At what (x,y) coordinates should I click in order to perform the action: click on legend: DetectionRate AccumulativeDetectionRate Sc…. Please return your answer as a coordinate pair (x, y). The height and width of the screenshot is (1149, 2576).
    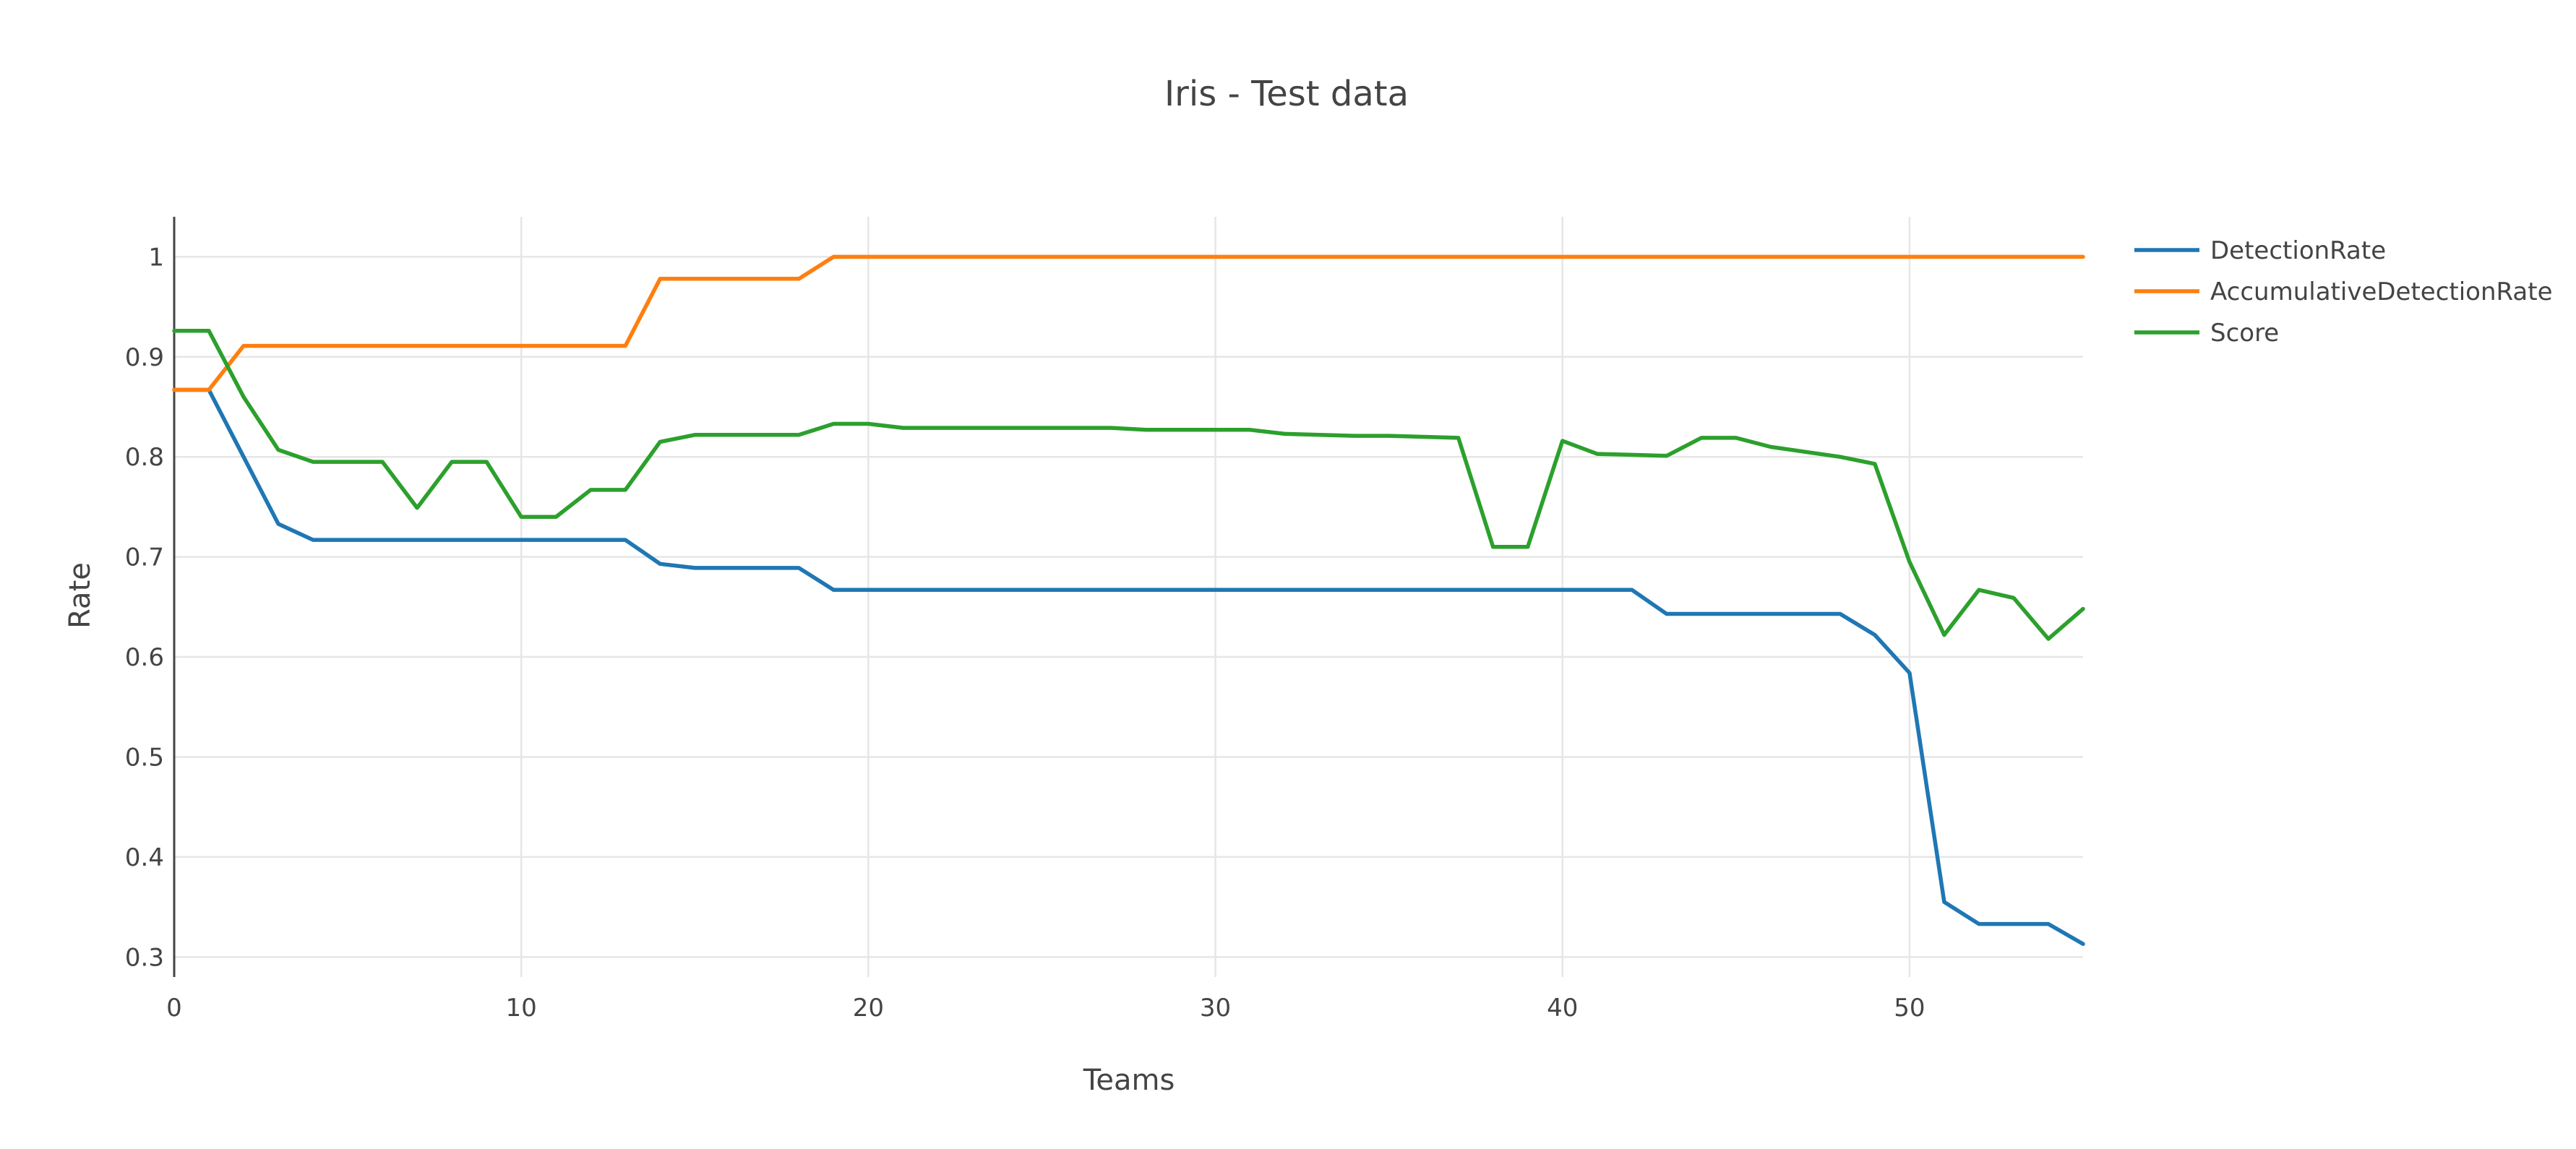
    Looking at the image, I should click on (2344, 292).